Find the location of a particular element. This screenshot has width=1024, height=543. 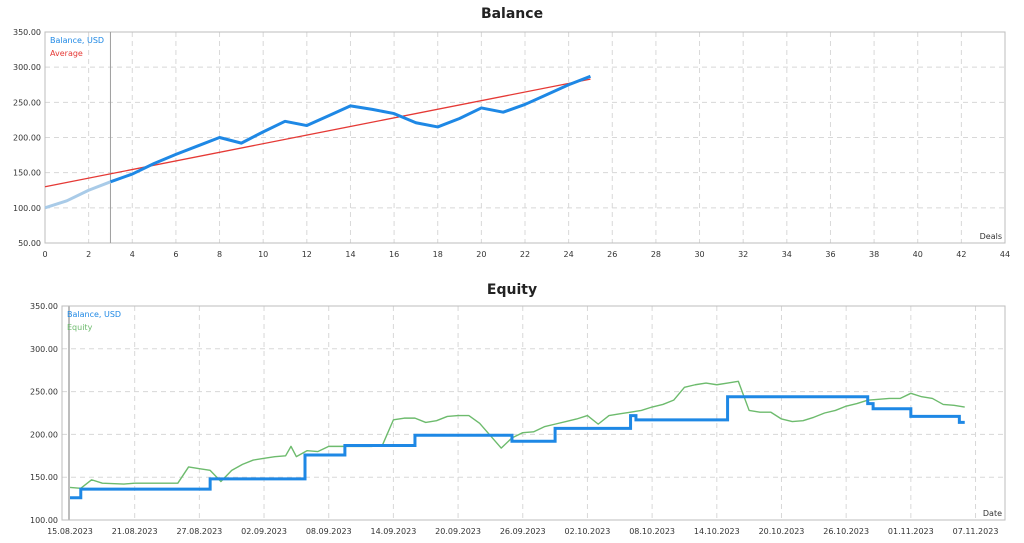

x-tick-label: 18 is located at coordinates (438, 254).